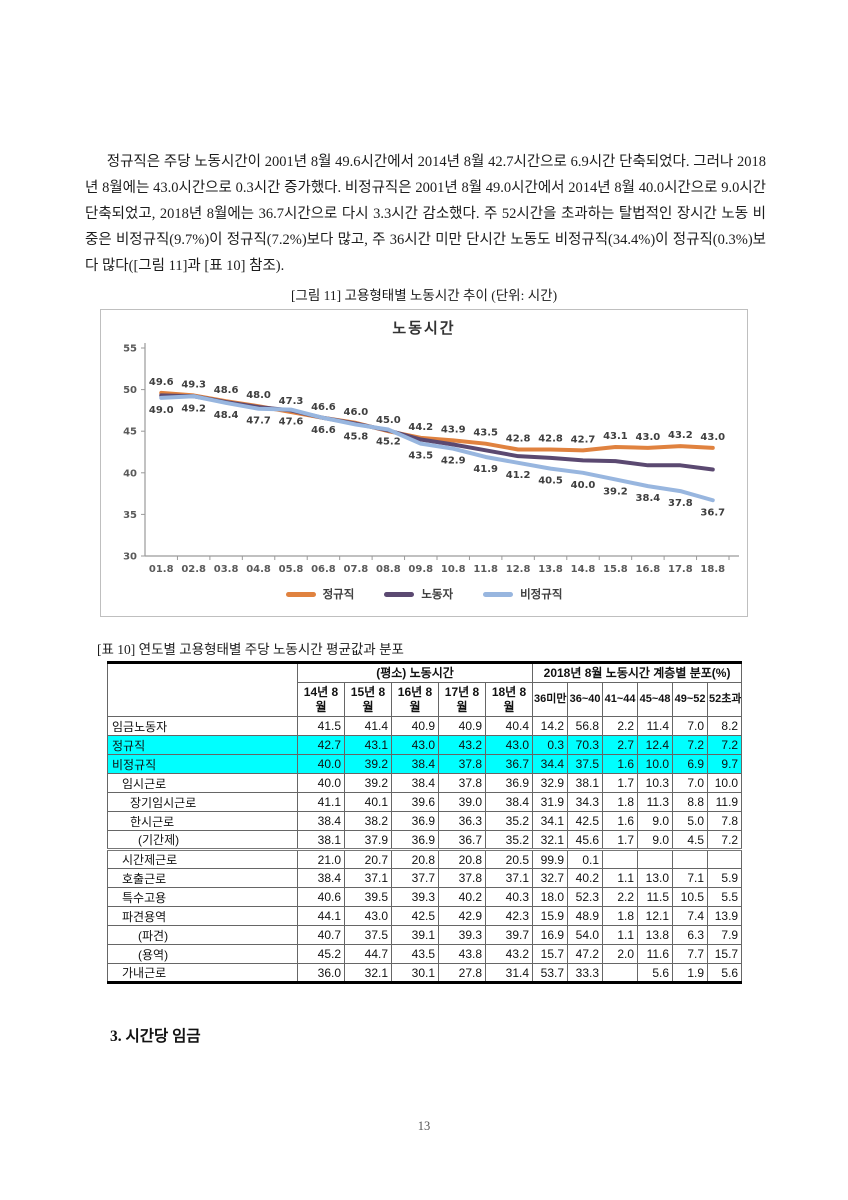  I want to click on figure-caption: [그림 11] 고용형태별 노동시간 추이 (단위: 시간), so click(424, 295).